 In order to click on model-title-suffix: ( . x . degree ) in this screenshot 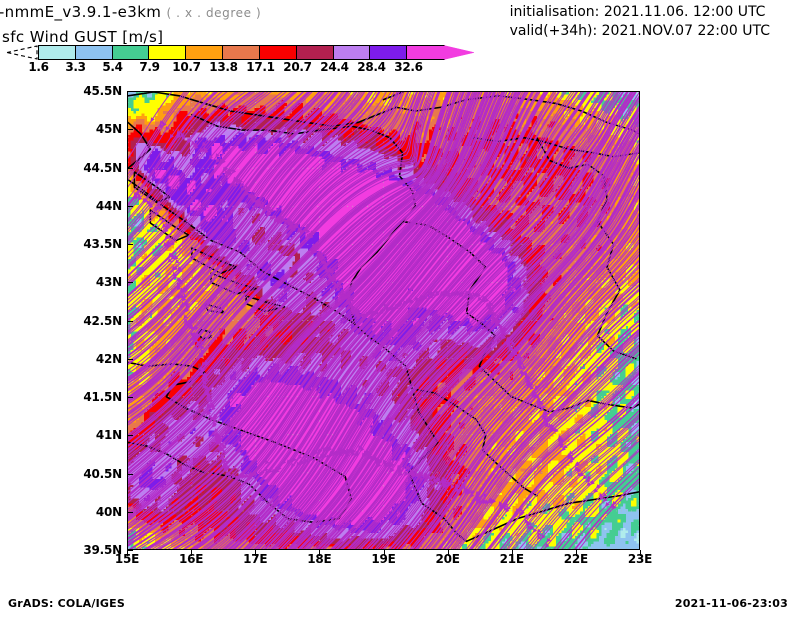, I will do `click(214, 13)`.